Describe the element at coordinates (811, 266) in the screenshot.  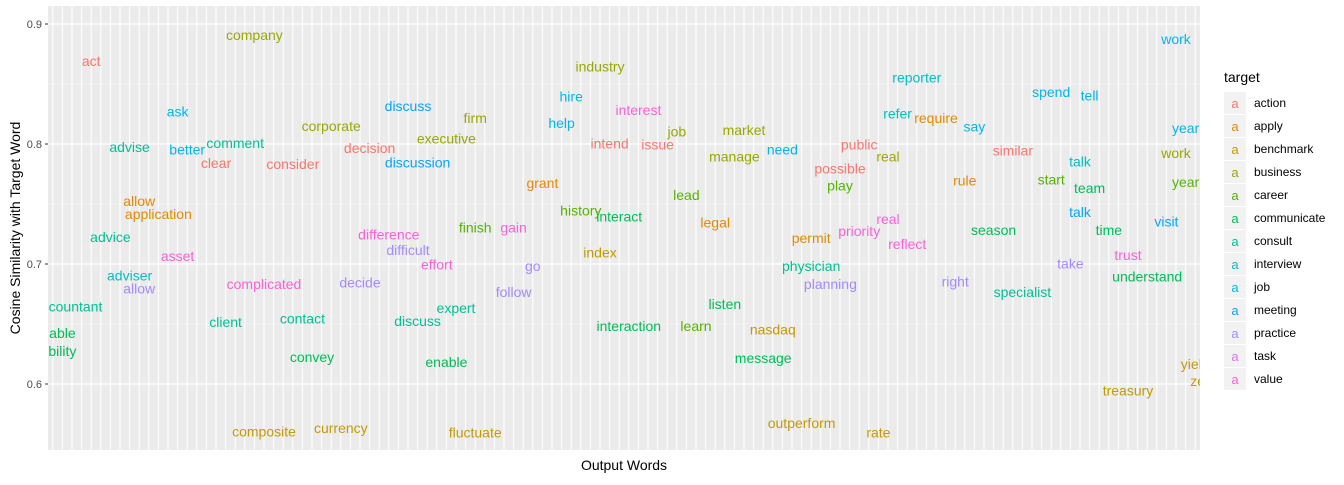
I see `word-point-physician: physician` at that location.